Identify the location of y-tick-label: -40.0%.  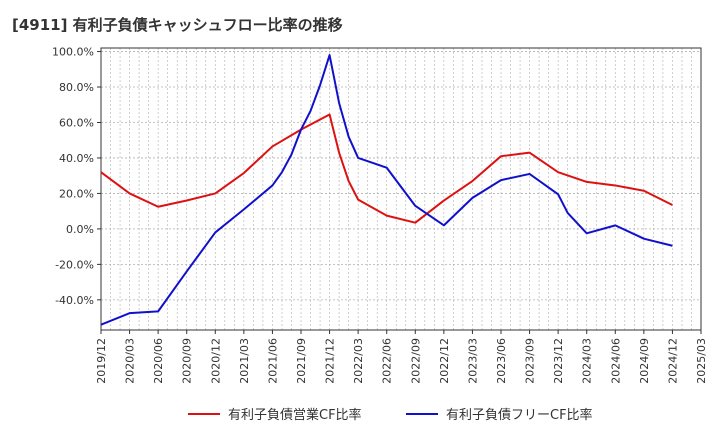
(74, 300).